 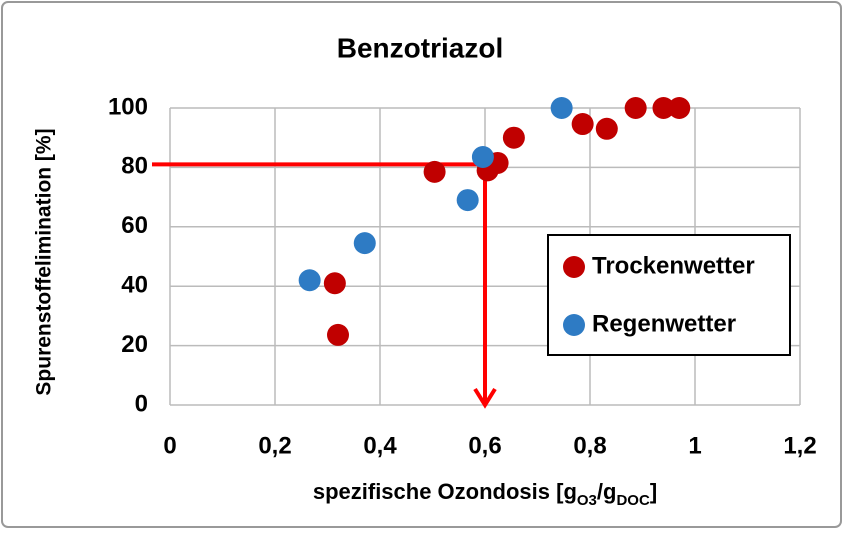 I want to click on x-axis-label-part: /g, so click(x=607, y=491).